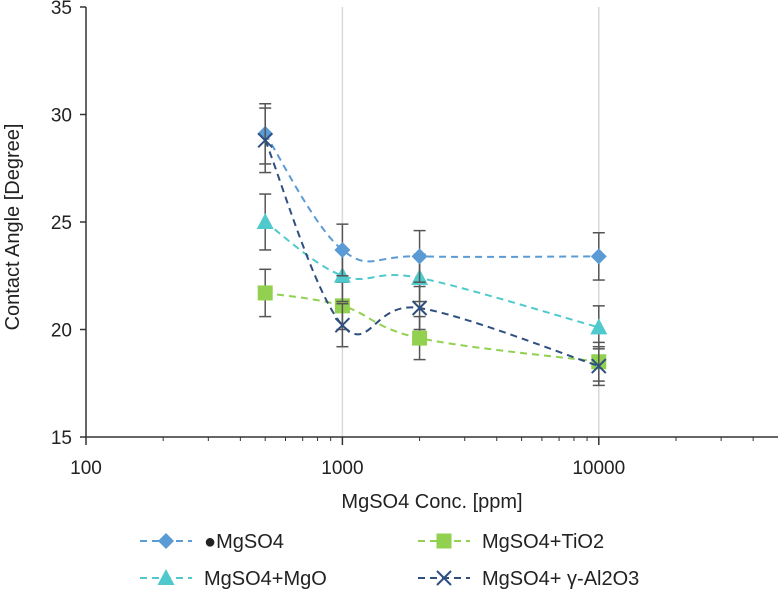 The image size is (780, 593). I want to click on legend-item-4: MgSO4+ γ-Al2O3, so click(528, 579).